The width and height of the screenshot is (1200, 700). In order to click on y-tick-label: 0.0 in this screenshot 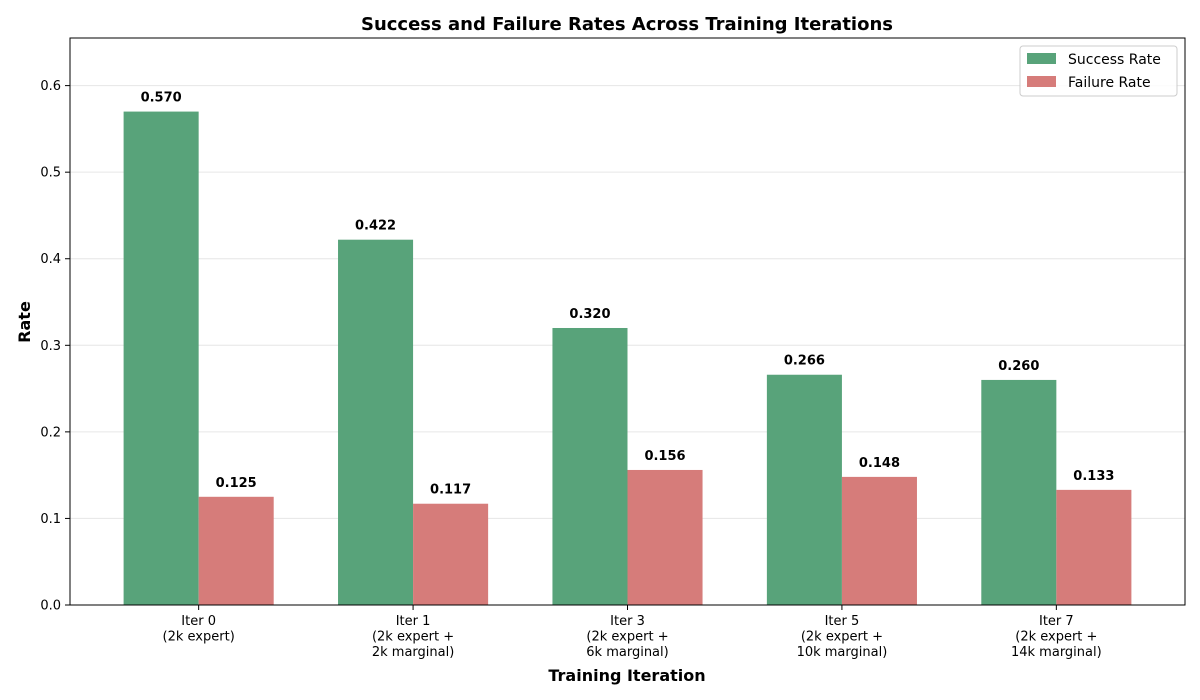, I will do `click(50, 606)`.